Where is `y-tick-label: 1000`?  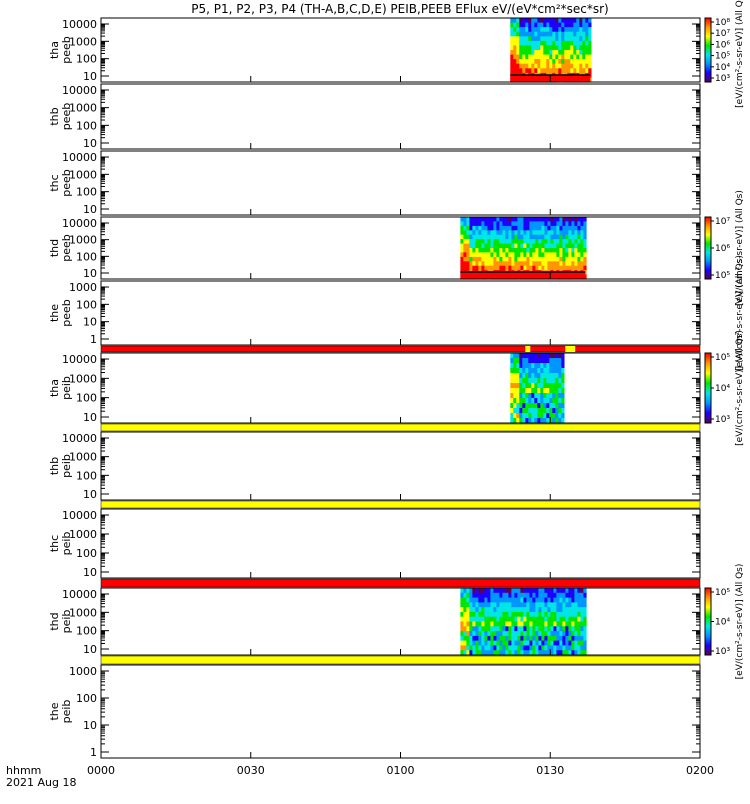 y-tick-label: 1000 is located at coordinates (83, 534).